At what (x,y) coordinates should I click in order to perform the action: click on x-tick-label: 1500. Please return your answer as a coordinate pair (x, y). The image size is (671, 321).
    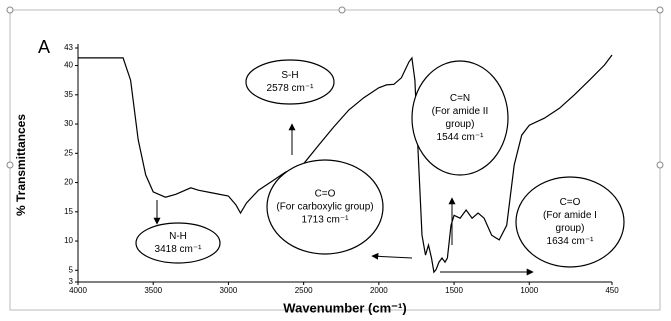
    Looking at the image, I should click on (454, 290).